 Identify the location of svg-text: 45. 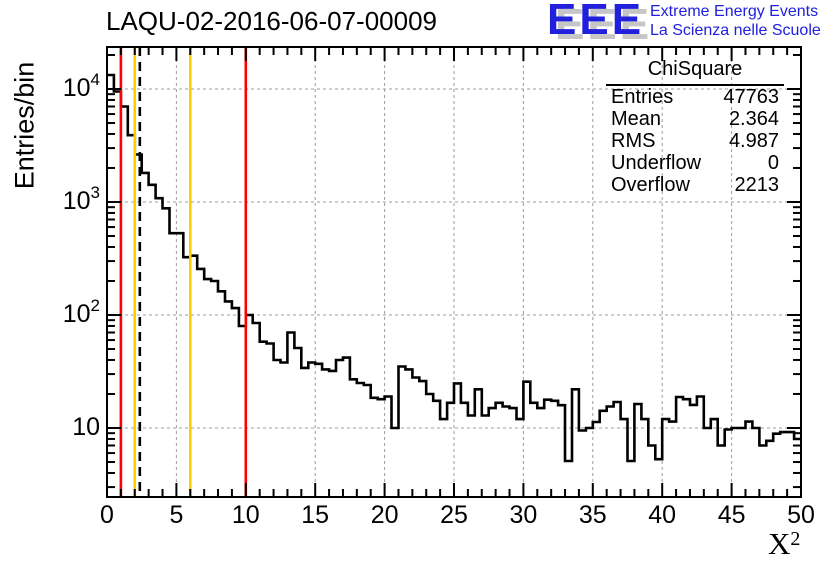
(732, 515).